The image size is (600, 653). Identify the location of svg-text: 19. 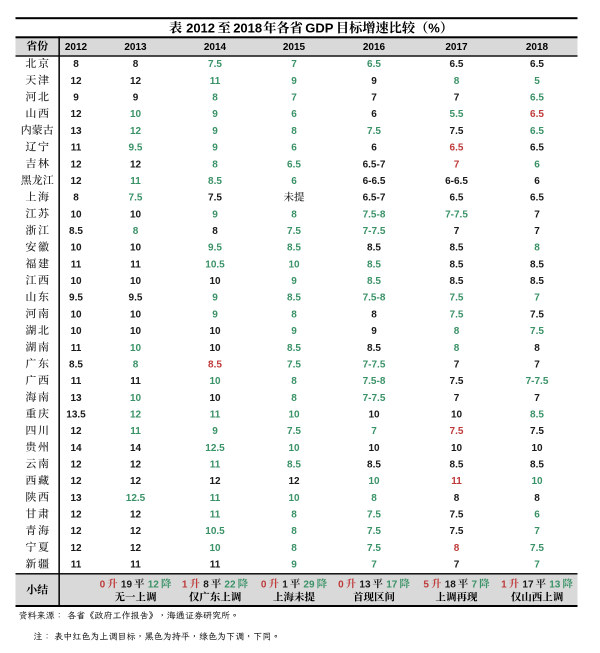
(127, 584).